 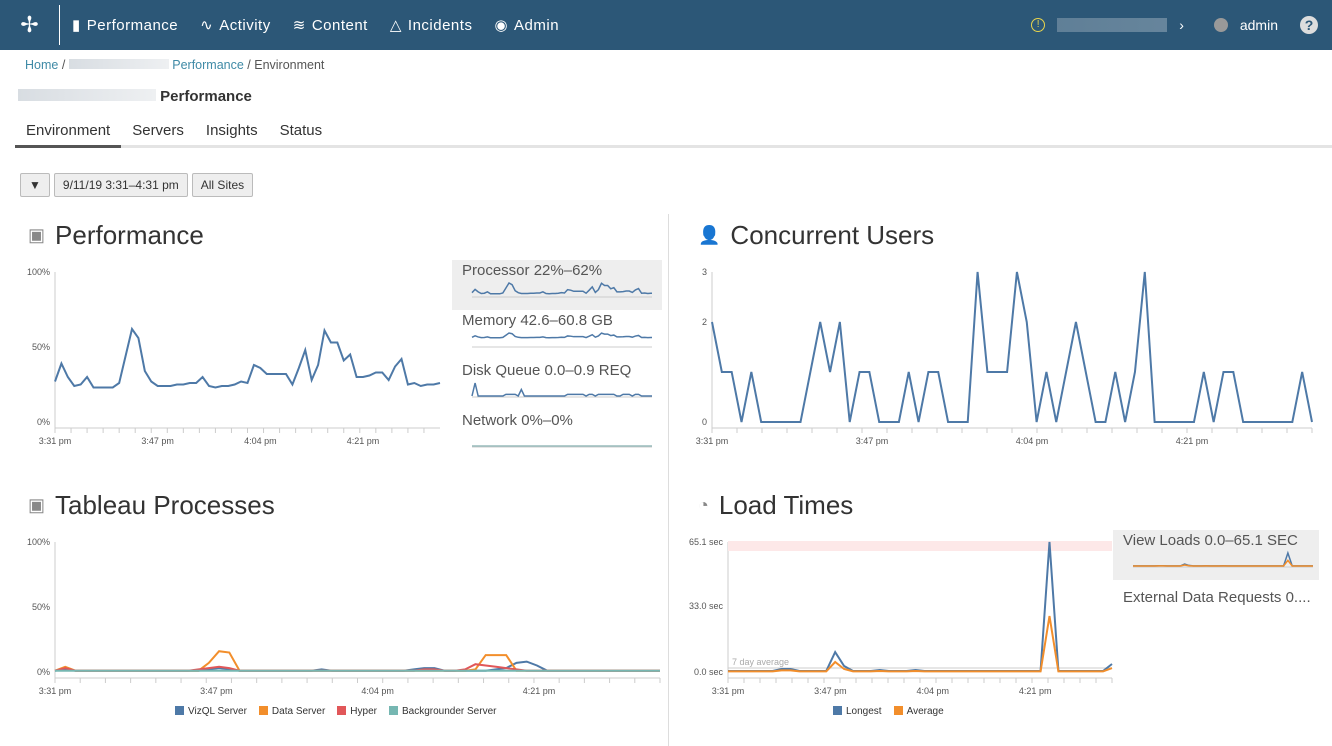 What do you see at coordinates (431, 25) in the screenshot?
I see `nav-incidents: △ Incidents` at bounding box center [431, 25].